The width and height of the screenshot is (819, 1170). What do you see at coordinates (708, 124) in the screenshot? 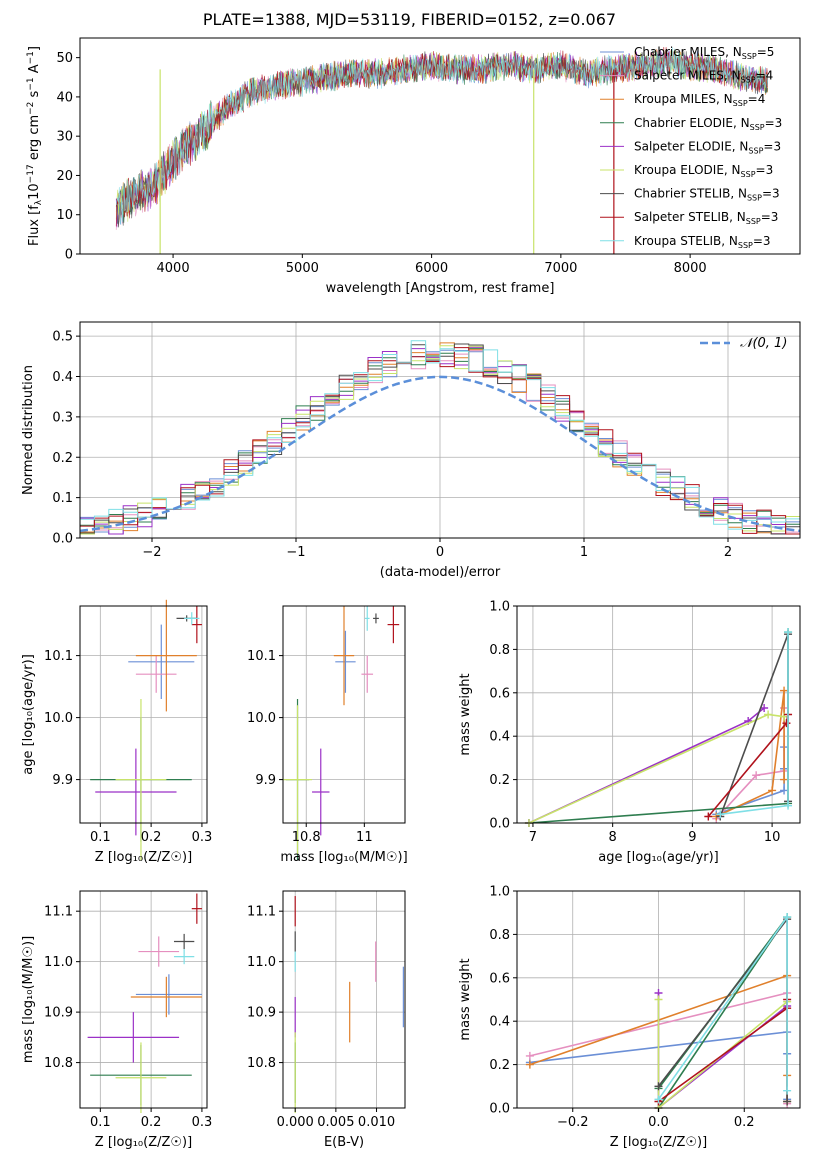
I see `legend-label: Chabrier ELODIE, NSSP=3` at bounding box center [708, 124].